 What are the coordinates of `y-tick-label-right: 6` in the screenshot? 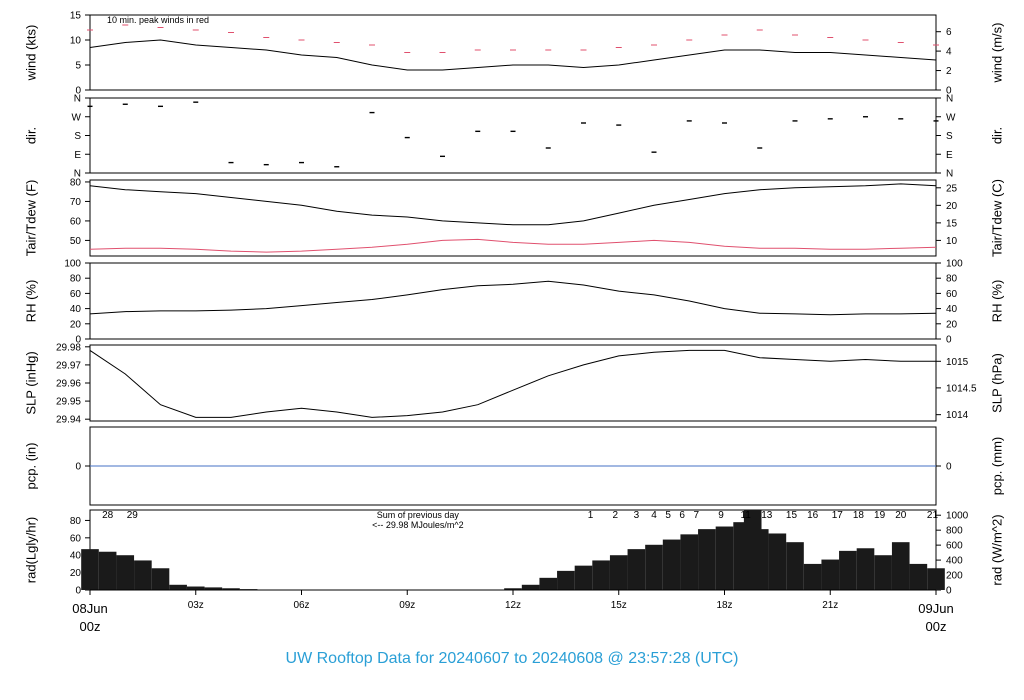 It's located at (949, 32).